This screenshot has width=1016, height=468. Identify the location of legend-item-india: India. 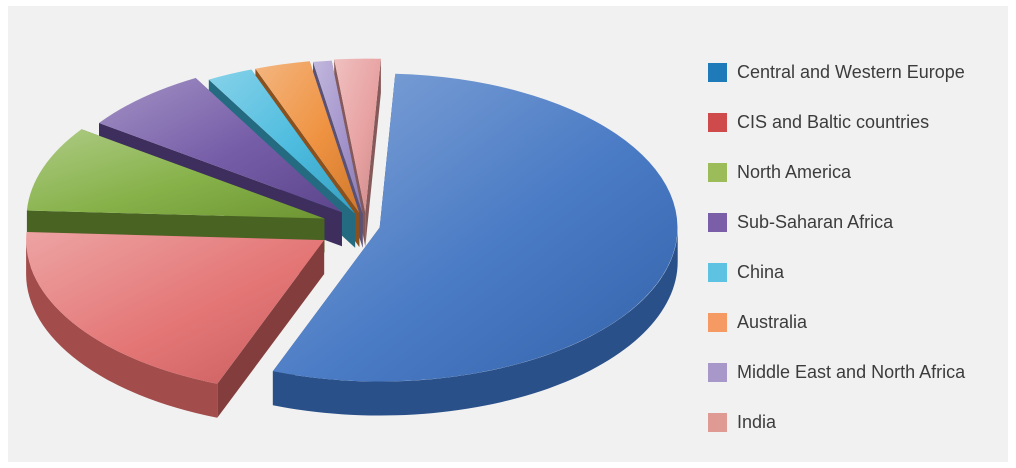
(855, 435).